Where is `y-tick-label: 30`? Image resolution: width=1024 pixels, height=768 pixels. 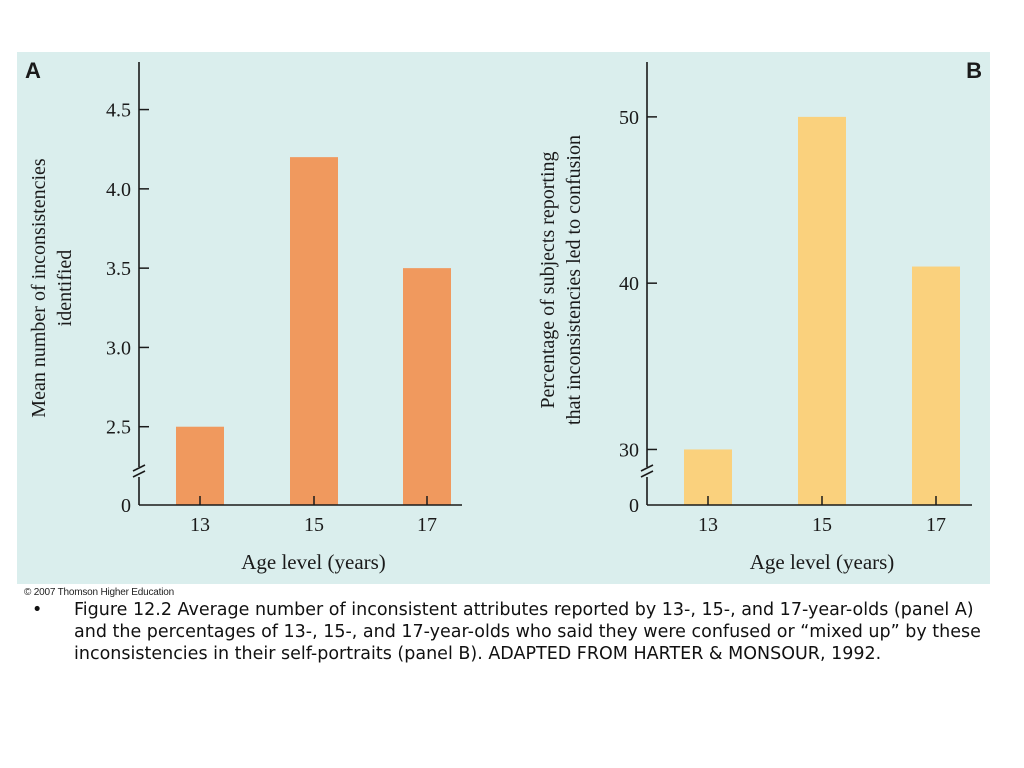 y-tick-label: 30 is located at coordinates (629, 450).